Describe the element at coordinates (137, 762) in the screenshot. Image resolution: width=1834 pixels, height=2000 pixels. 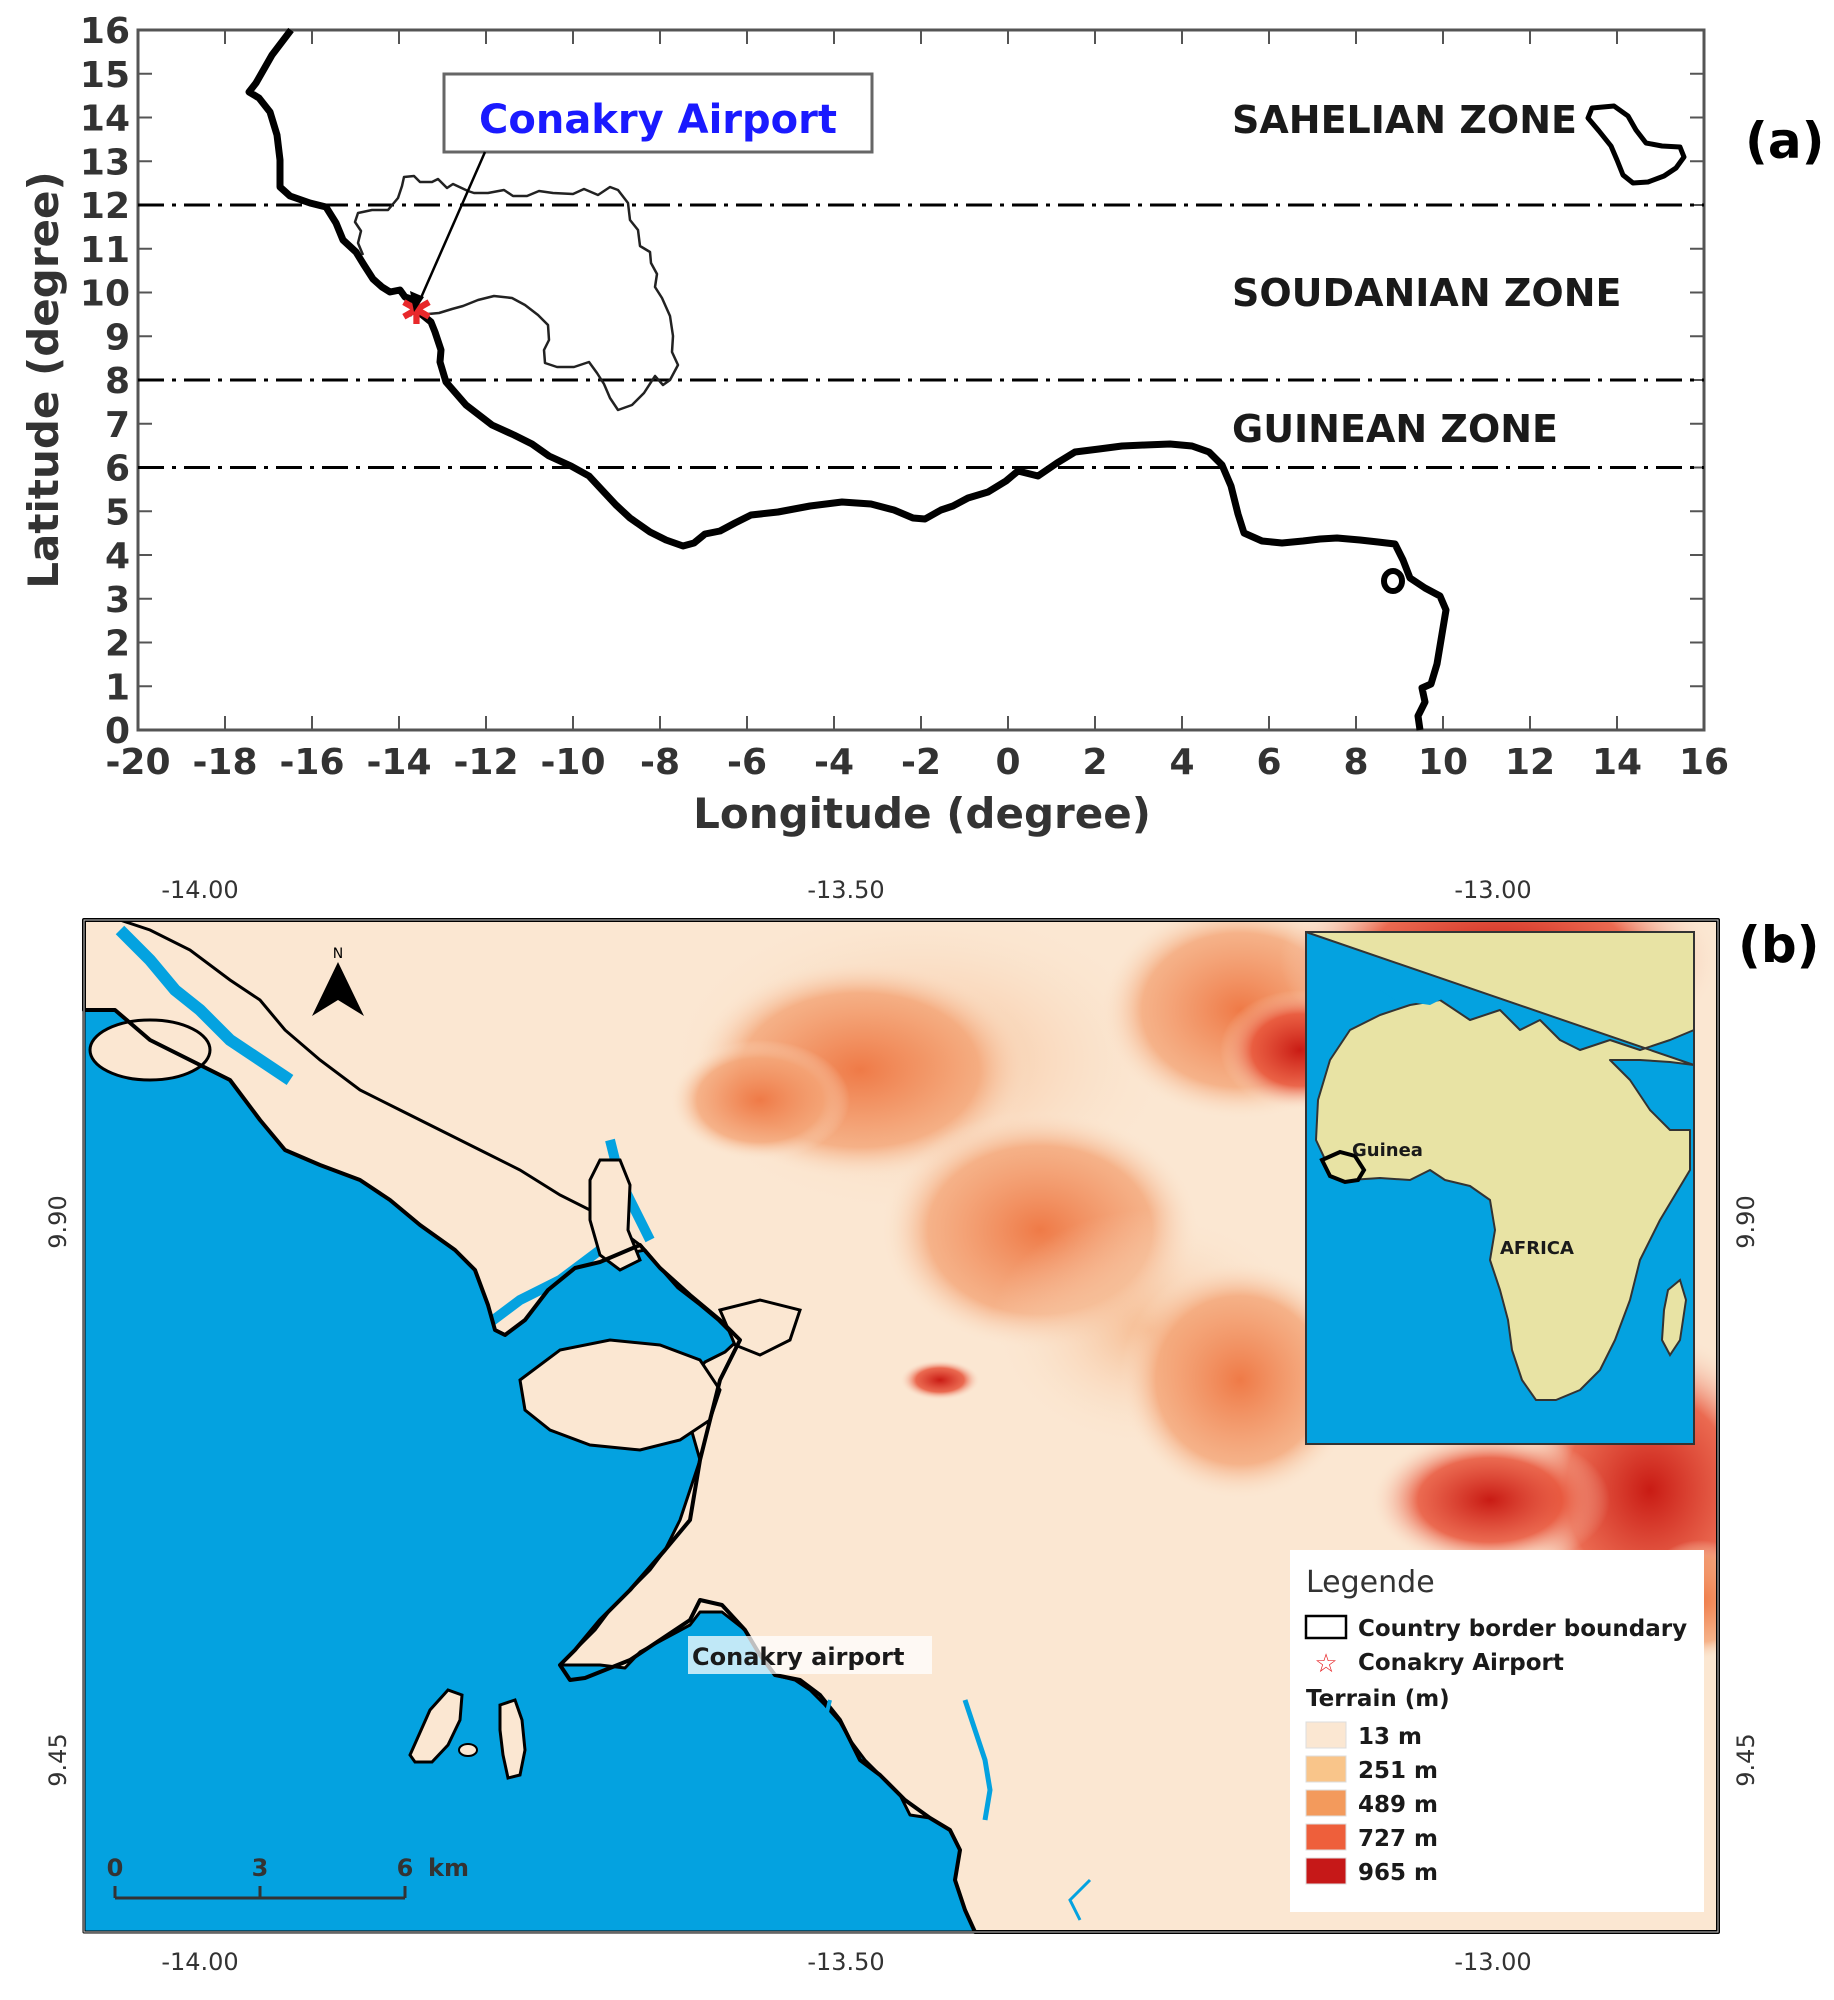
I see `x-tick-label: -20` at that location.